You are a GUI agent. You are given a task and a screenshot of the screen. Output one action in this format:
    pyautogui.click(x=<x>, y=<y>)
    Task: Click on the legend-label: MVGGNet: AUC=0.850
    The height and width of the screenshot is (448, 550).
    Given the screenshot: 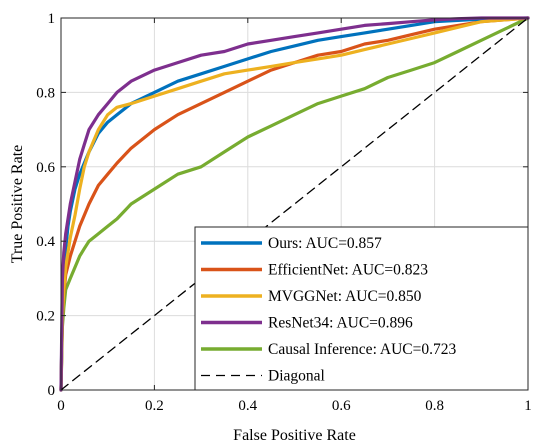 What is the action you would take?
    pyautogui.click(x=345, y=296)
    